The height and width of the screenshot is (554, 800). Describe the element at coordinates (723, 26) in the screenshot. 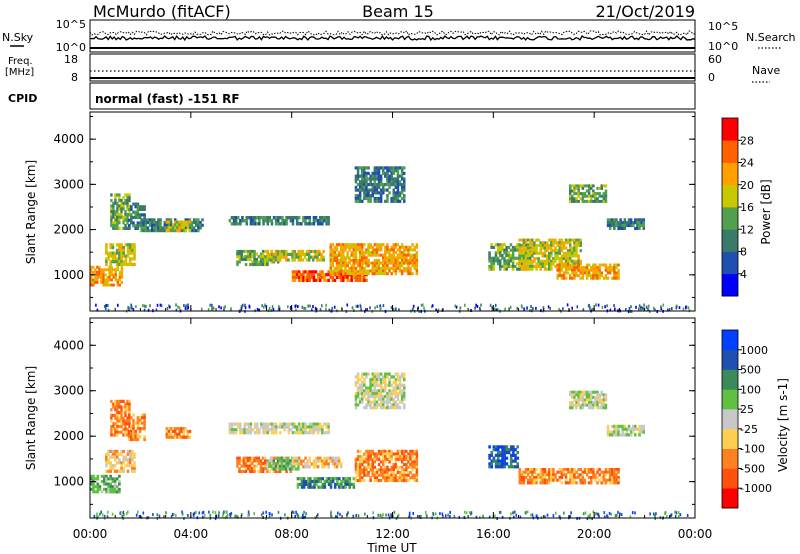

I see `noise-right-tick-high: 10^5` at that location.